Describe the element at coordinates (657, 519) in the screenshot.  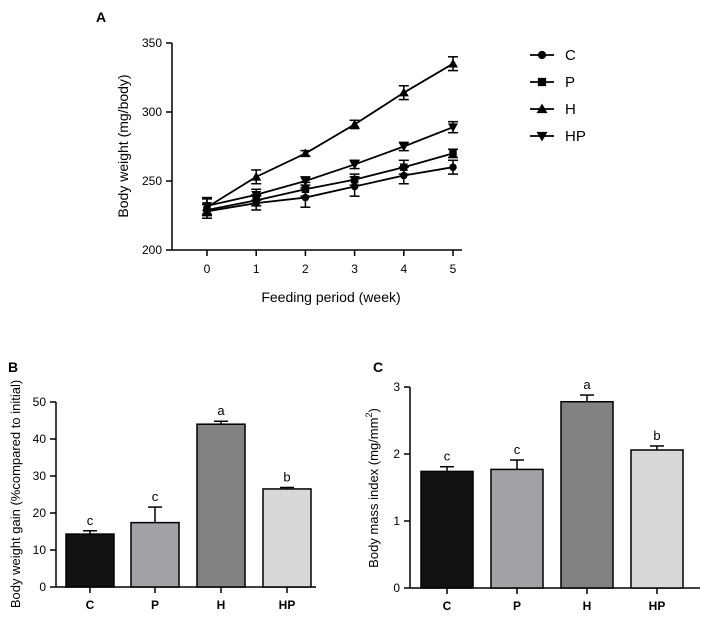
I see `panel-c-bar-hp` at that location.